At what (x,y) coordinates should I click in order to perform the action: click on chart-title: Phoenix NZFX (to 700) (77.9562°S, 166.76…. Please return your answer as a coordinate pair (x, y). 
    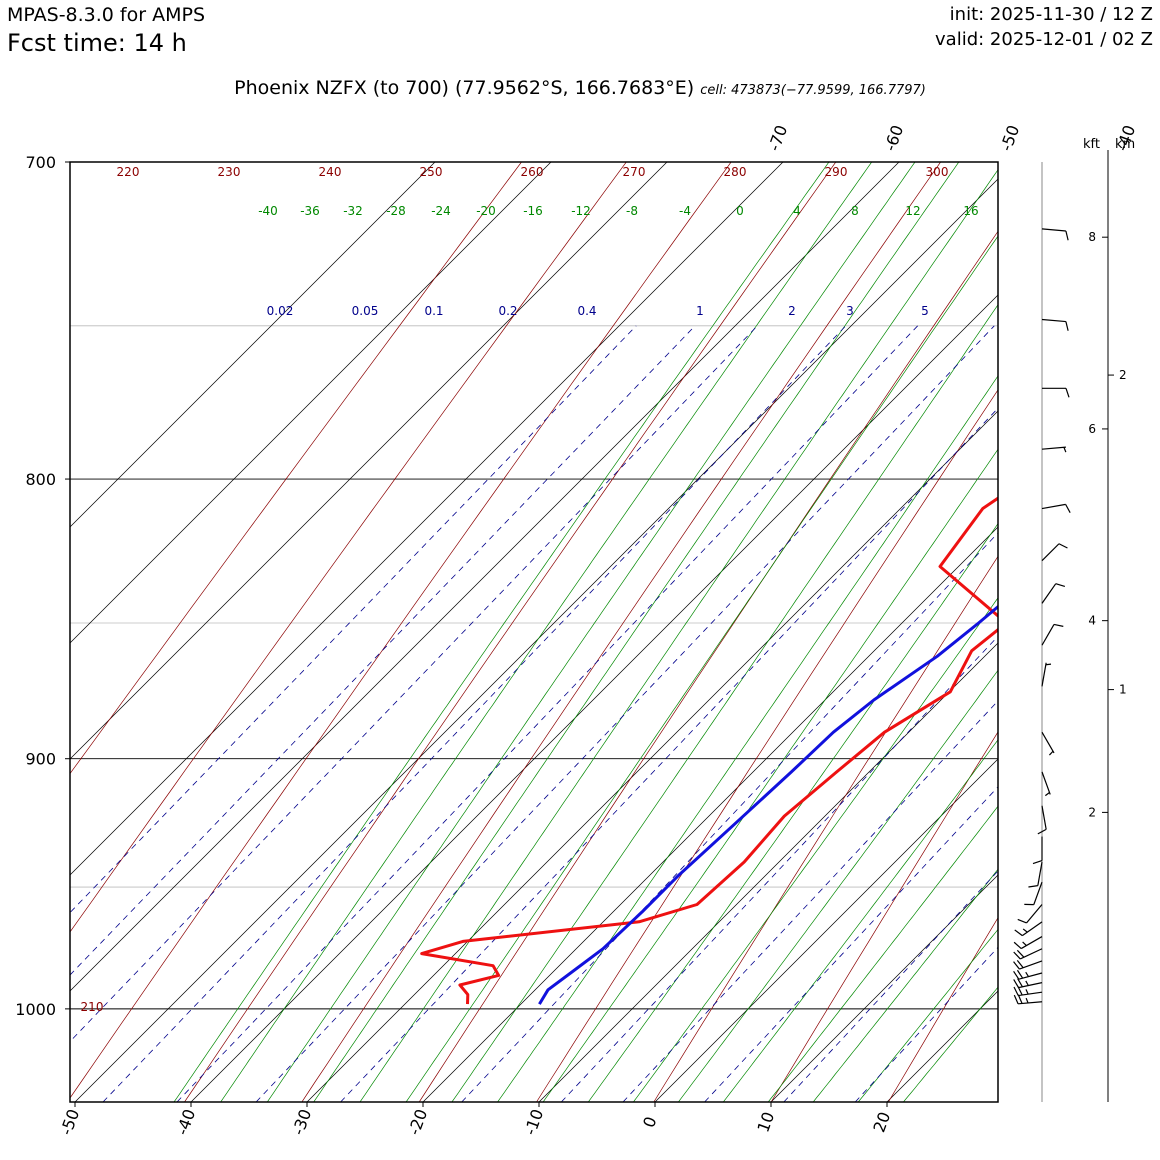
    Looking at the image, I should click on (580, 88).